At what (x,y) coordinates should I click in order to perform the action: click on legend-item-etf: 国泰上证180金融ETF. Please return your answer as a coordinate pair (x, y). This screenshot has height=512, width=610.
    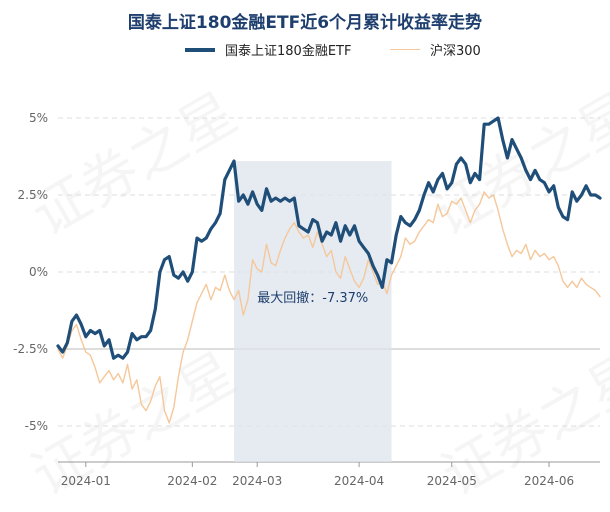
    Looking at the image, I should click on (268, 49).